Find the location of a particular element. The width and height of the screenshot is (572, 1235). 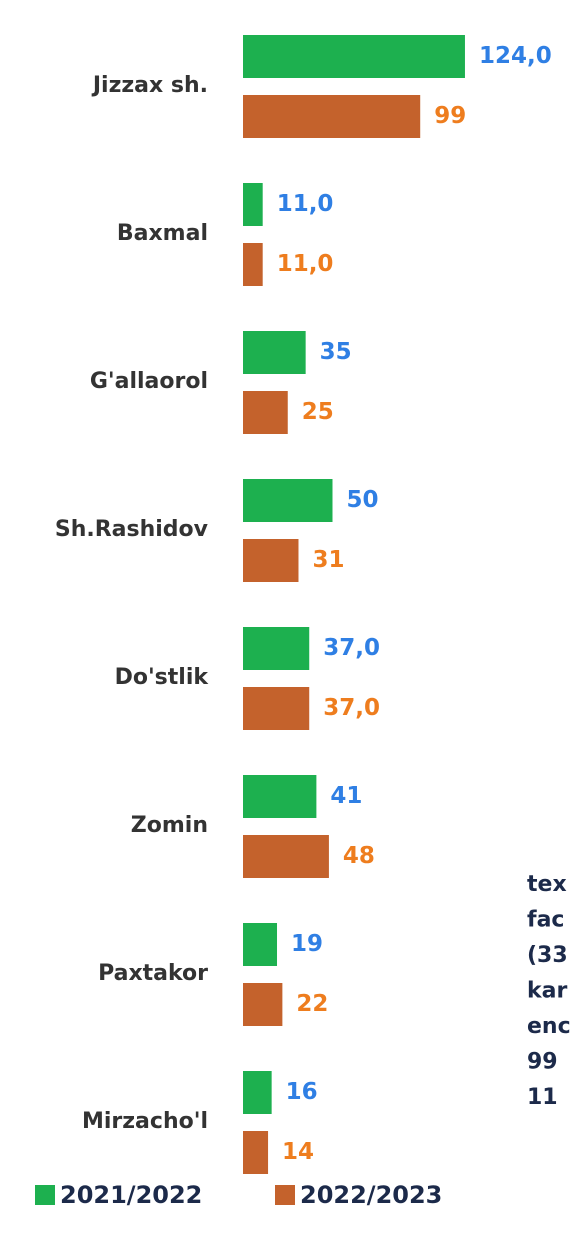

category-label: Mirzacho'l is located at coordinates (145, 1121).